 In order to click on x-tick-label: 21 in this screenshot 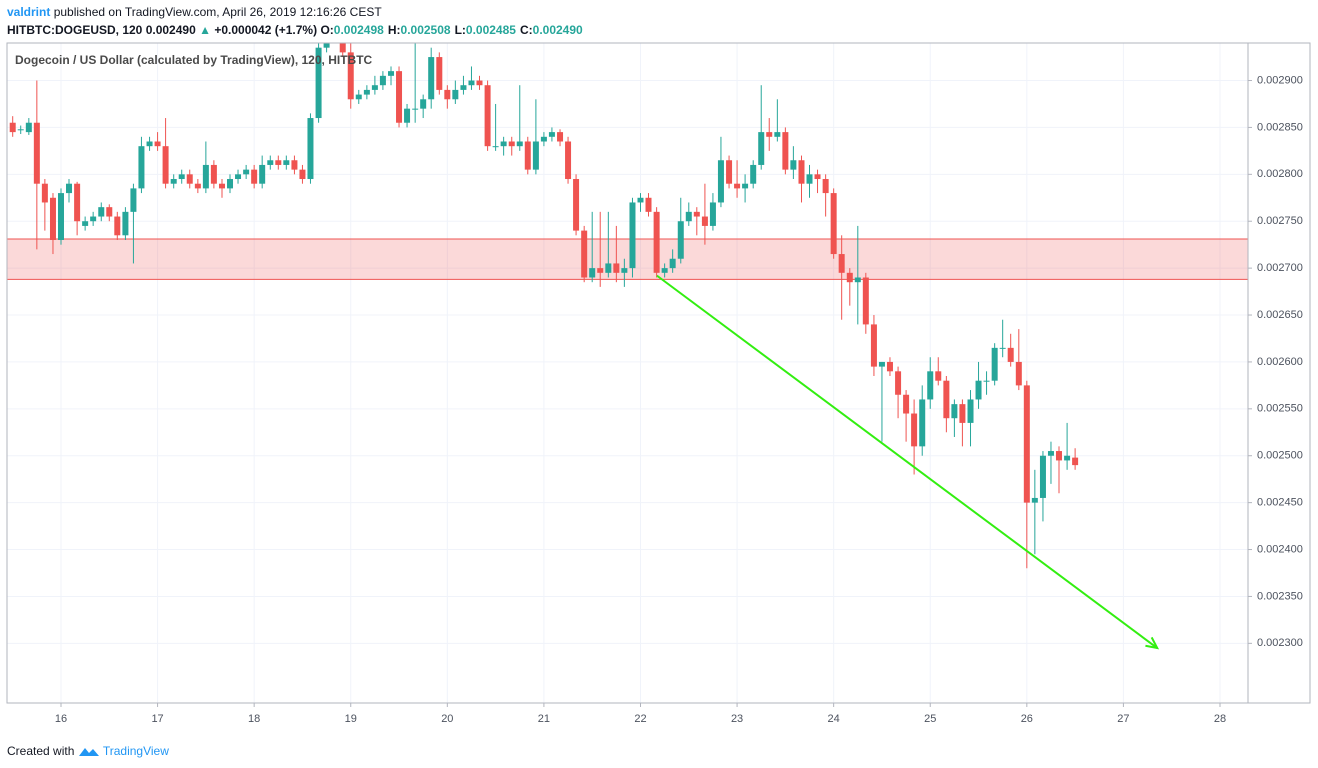, I will do `click(544, 719)`.